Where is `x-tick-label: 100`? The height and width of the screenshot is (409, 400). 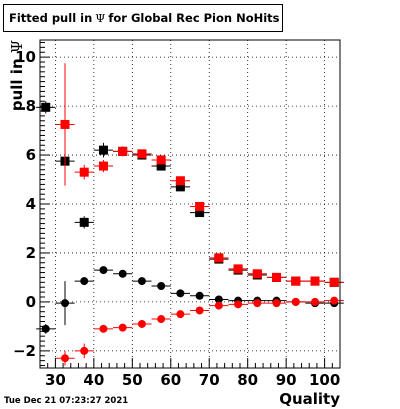
x-tick-label: 100 is located at coordinates (324, 380).